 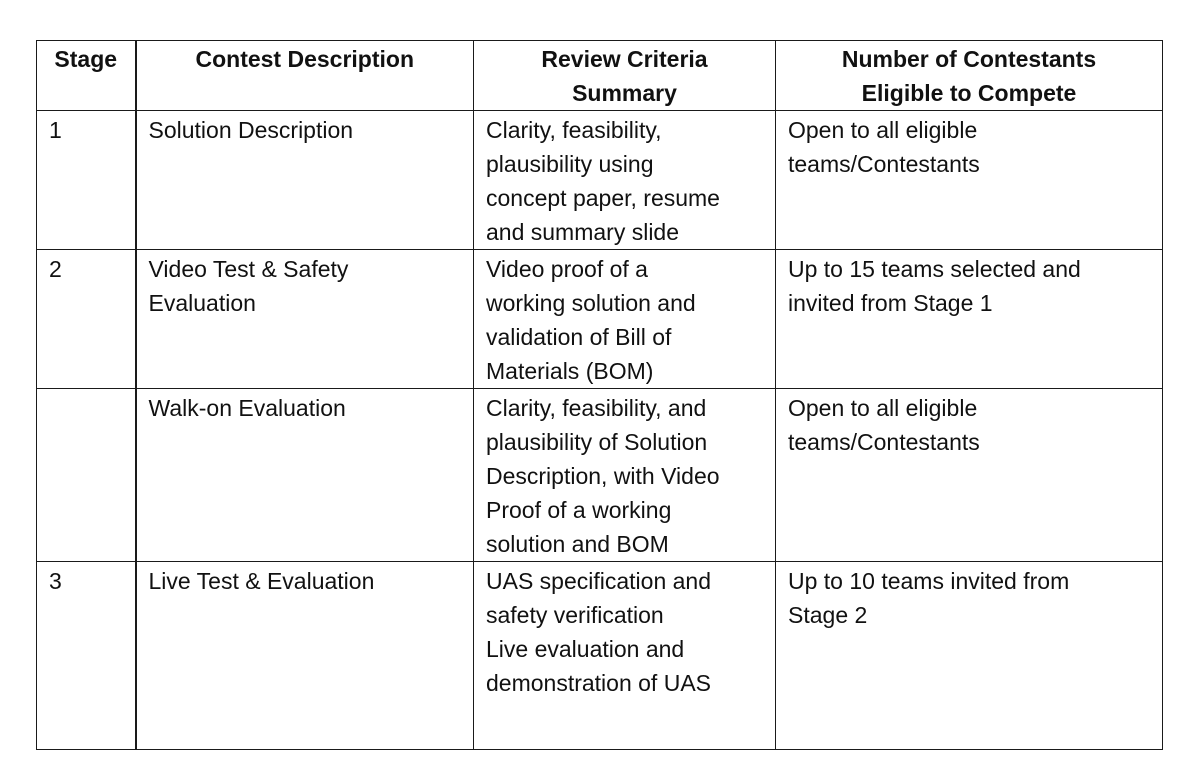 I want to click on cell-contestants: Up to 10 teams invited from Stage 2, so click(x=969, y=655).